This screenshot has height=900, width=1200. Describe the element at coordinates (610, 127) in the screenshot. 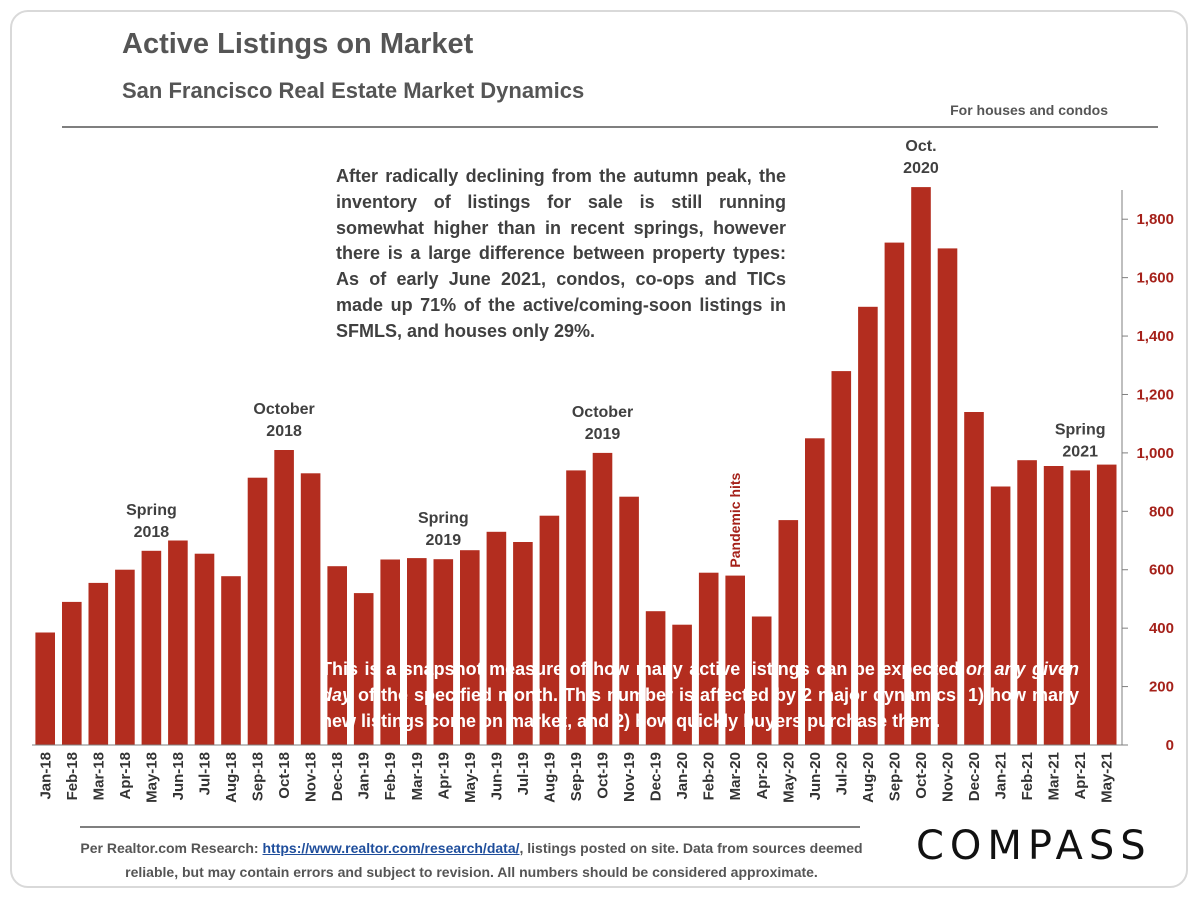

I see `header-divider` at that location.